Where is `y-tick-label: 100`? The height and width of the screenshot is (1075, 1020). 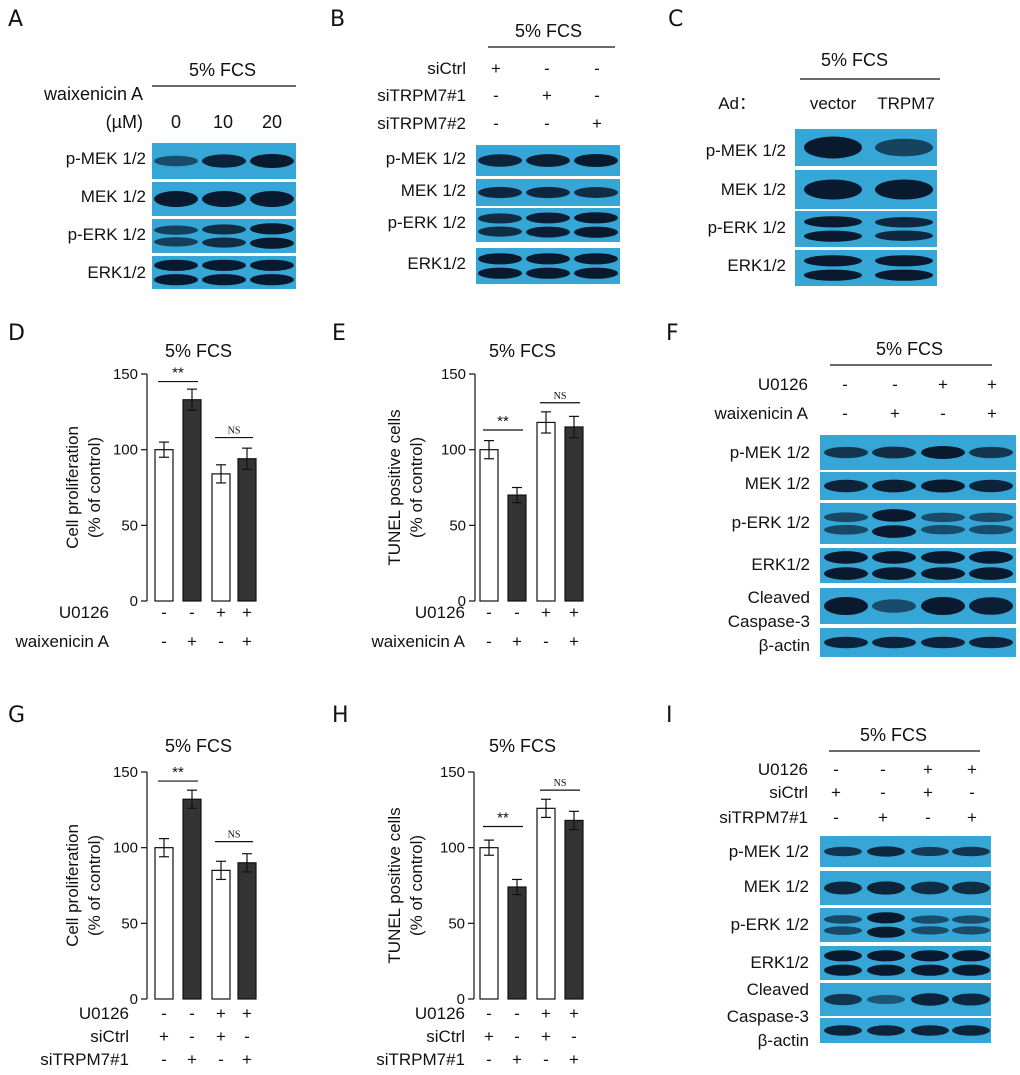 y-tick-label: 100 is located at coordinates (453, 450).